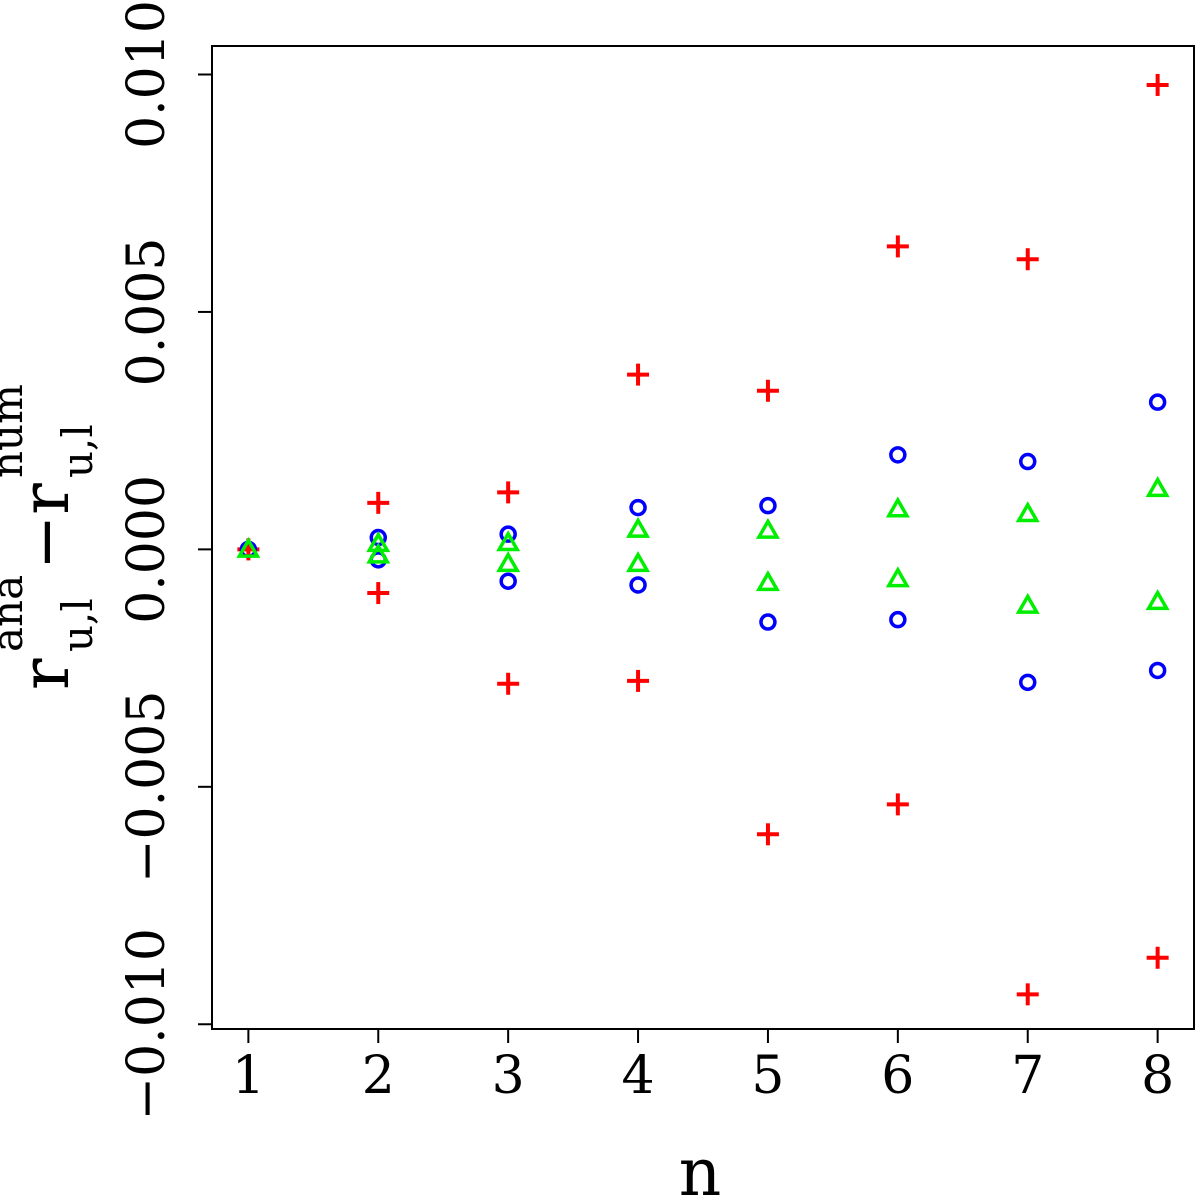  Describe the element at coordinates (897, 1076) in the screenshot. I see `x-tick-label: 6` at that location.